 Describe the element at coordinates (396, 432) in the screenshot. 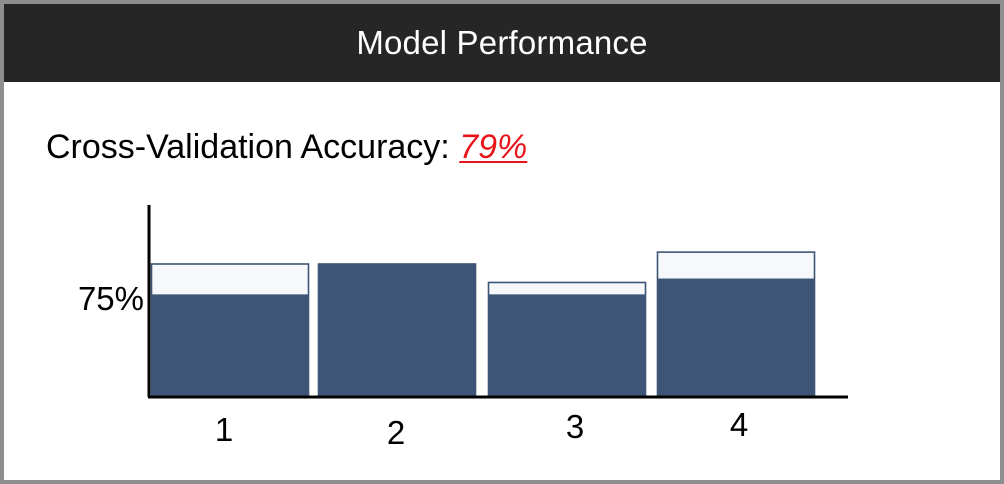

I see `x-tick-label-2: 2` at that location.